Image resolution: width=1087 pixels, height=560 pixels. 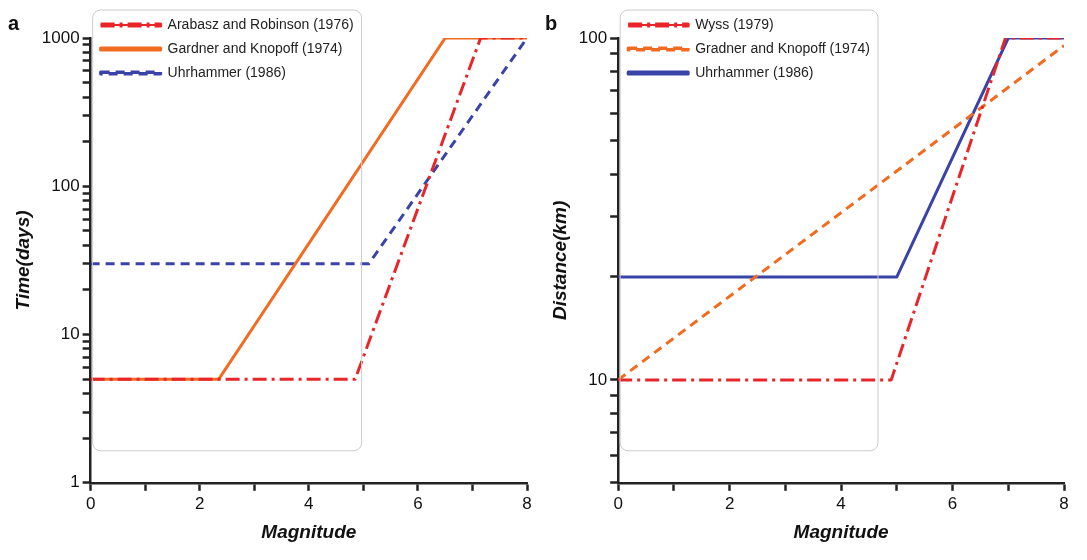 I want to click on y-axis-title: Distance(km), so click(x=559, y=260).